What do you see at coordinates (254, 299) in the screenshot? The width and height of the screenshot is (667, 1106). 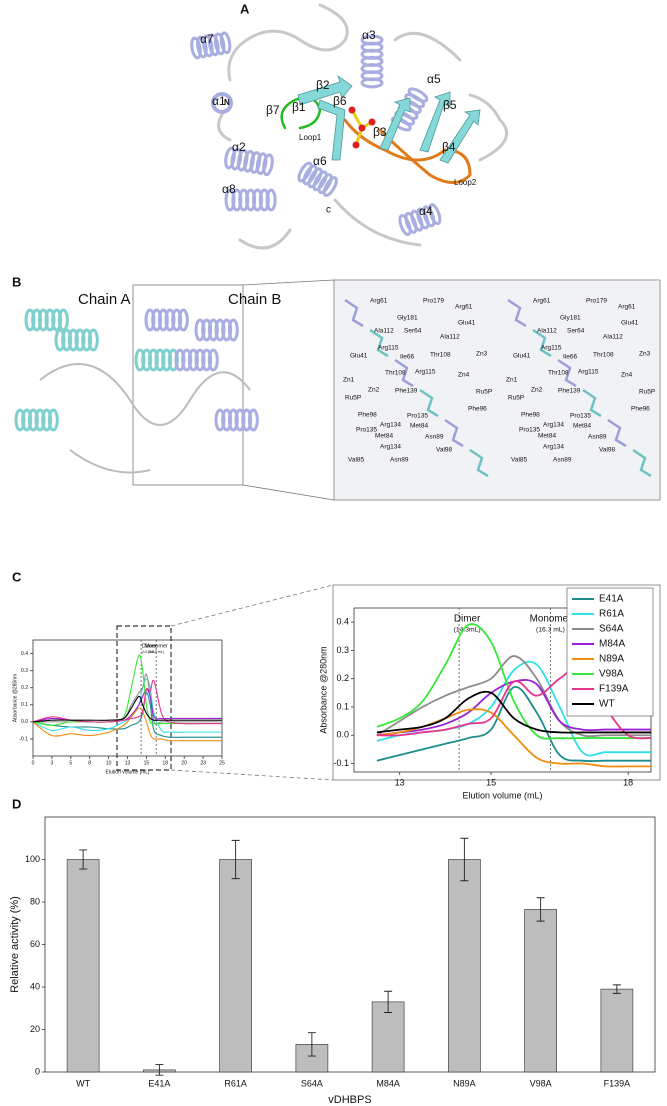 I see `chain-label: Chain B` at bounding box center [254, 299].